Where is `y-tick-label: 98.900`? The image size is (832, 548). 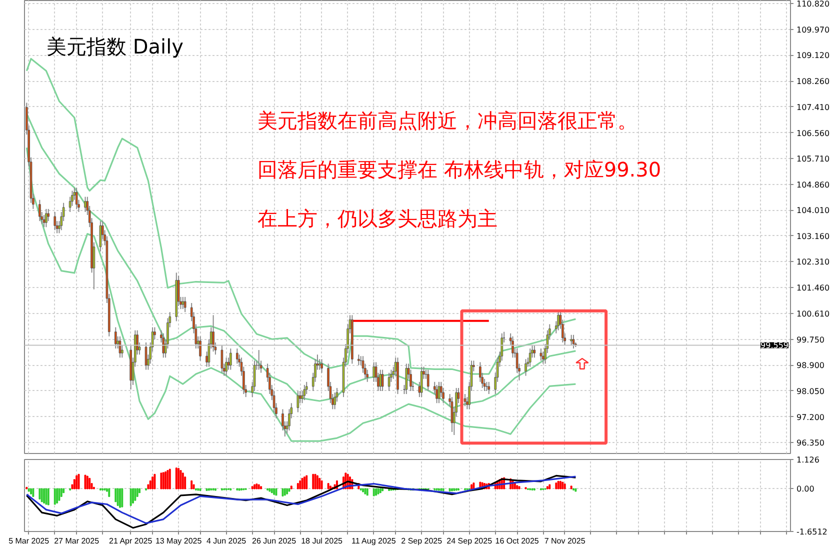
y-tick-label: 98.900 is located at coordinates (810, 365).